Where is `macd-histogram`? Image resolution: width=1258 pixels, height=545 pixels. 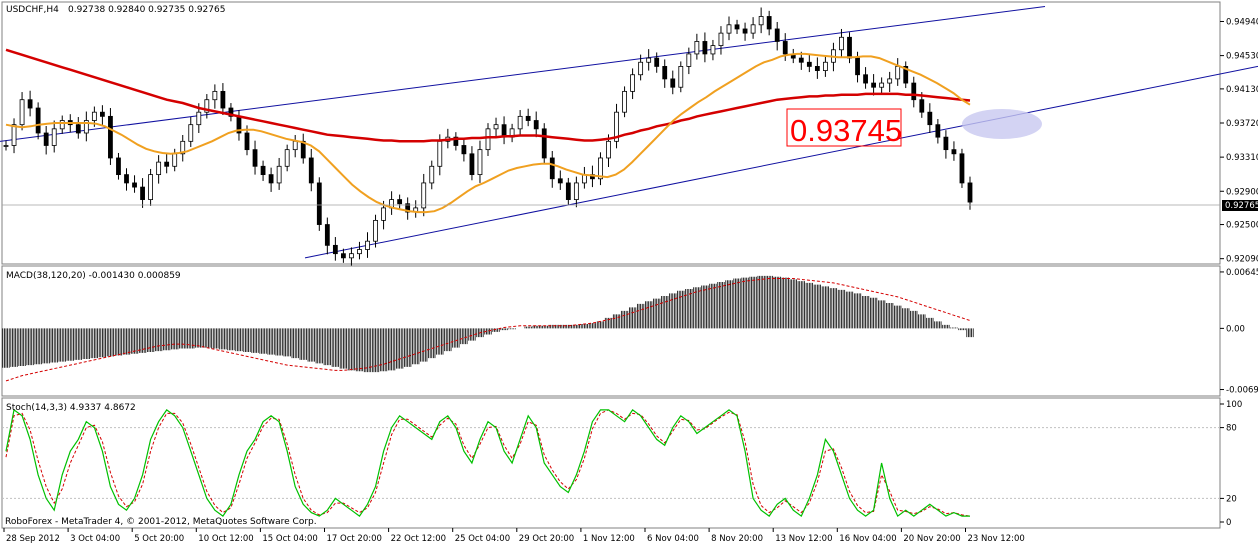
macd-histogram is located at coordinates (488, 324).